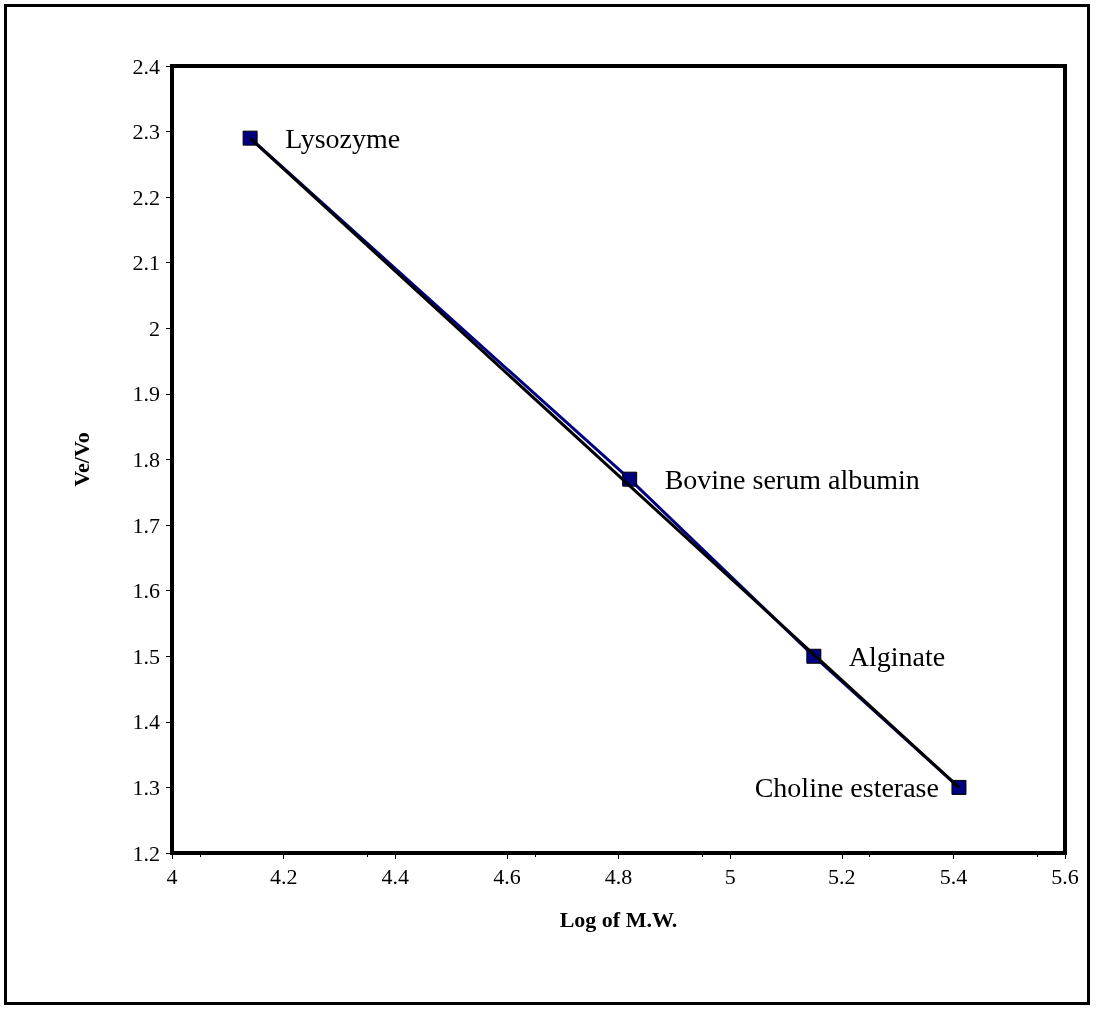  I want to click on x-axis-title: Log of M.W., so click(618, 919).